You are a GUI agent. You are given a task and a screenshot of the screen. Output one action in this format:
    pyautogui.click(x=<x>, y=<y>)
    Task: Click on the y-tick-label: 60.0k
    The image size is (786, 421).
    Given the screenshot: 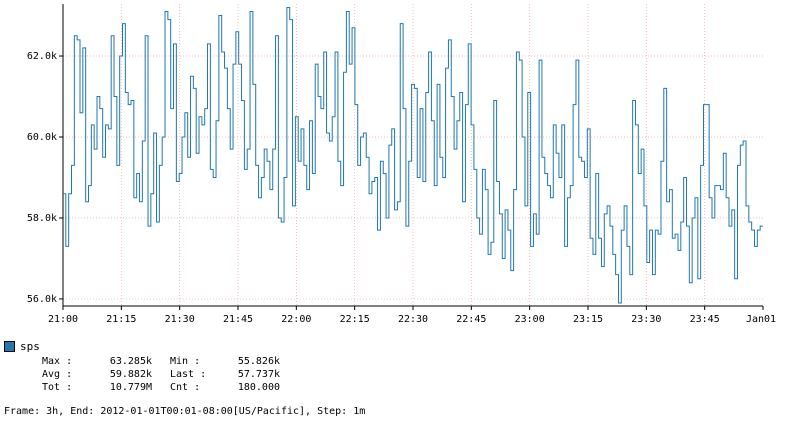 What is the action you would take?
    pyautogui.click(x=42, y=137)
    